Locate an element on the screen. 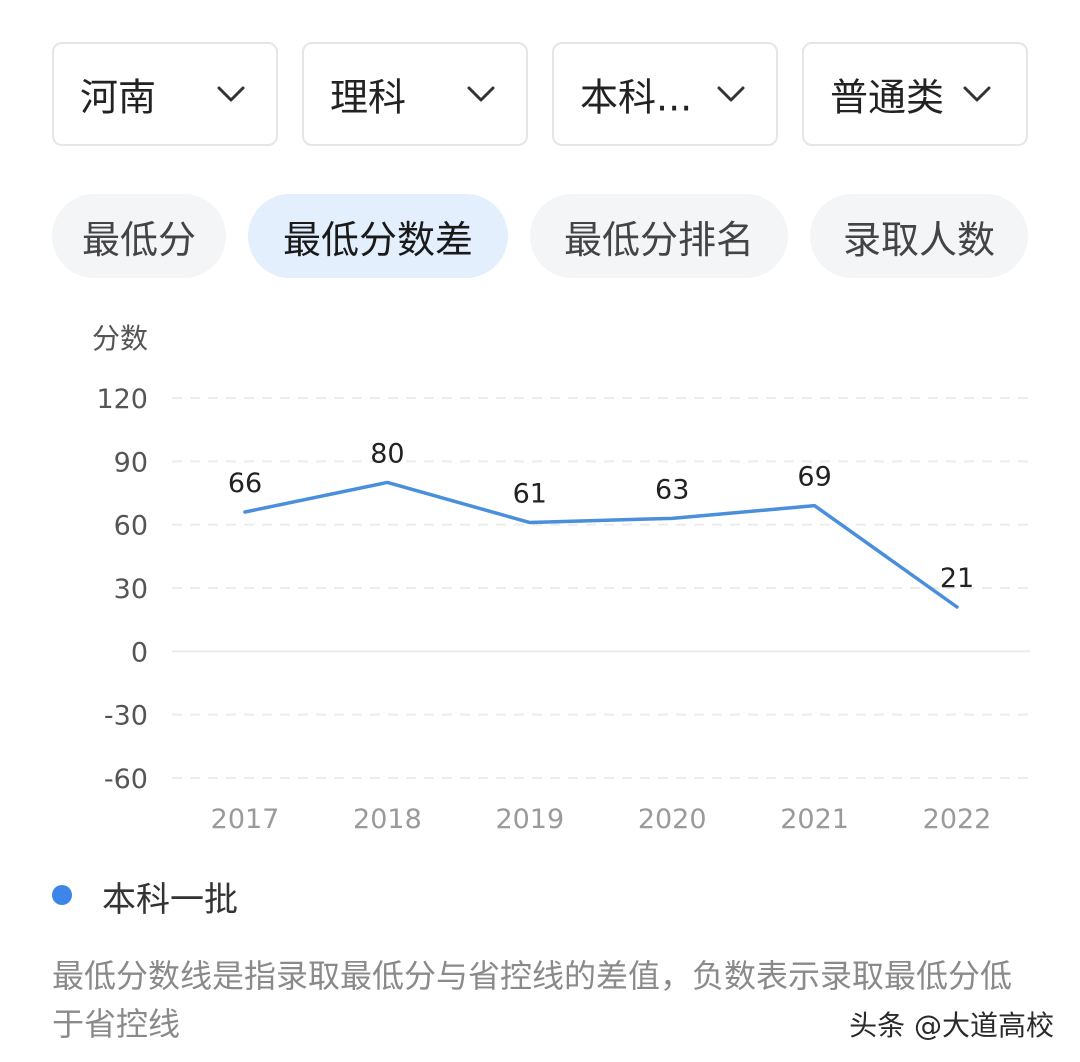 The width and height of the screenshot is (1080, 1062). data-label: 69 is located at coordinates (814, 477).